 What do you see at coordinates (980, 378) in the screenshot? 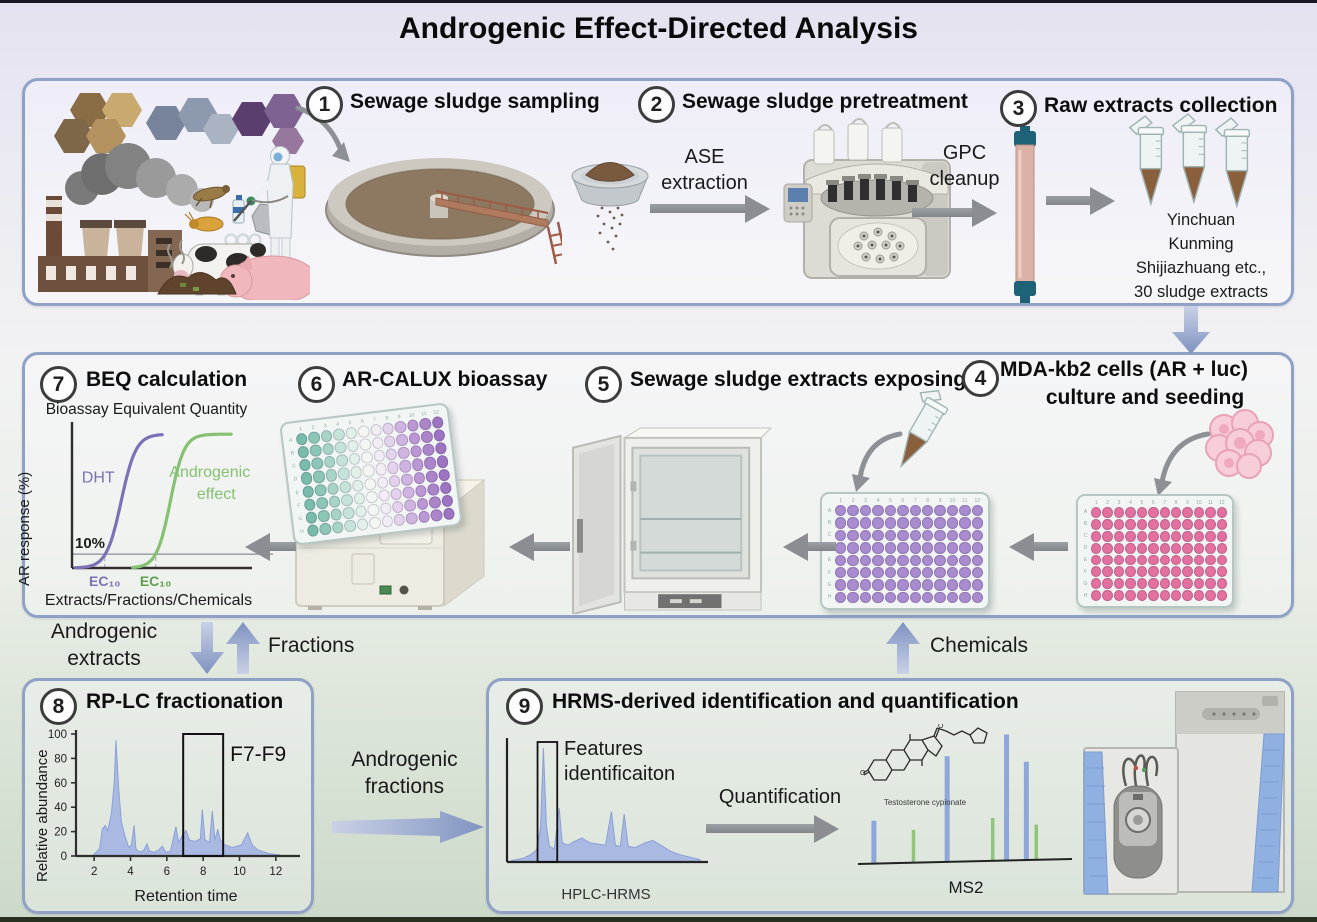
I see `step-4-digit: 4` at bounding box center [980, 378].